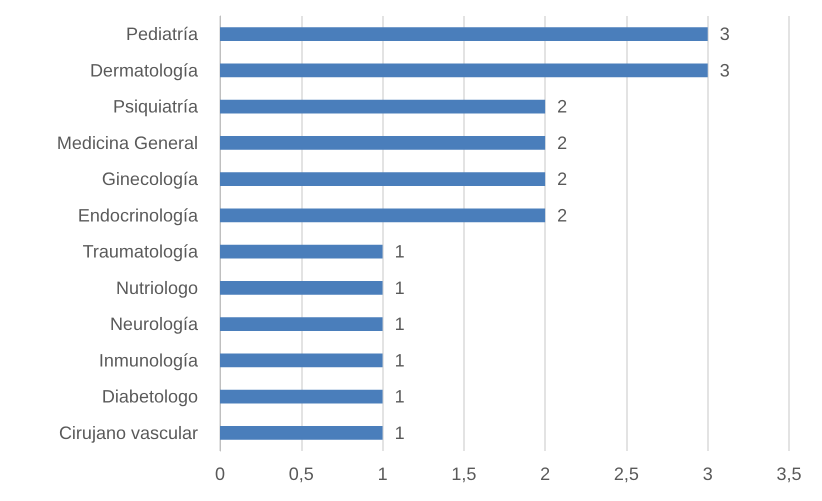  Describe the element at coordinates (155, 106) in the screenshot. I see `y-tick-label: Psiquiatría` at that location.